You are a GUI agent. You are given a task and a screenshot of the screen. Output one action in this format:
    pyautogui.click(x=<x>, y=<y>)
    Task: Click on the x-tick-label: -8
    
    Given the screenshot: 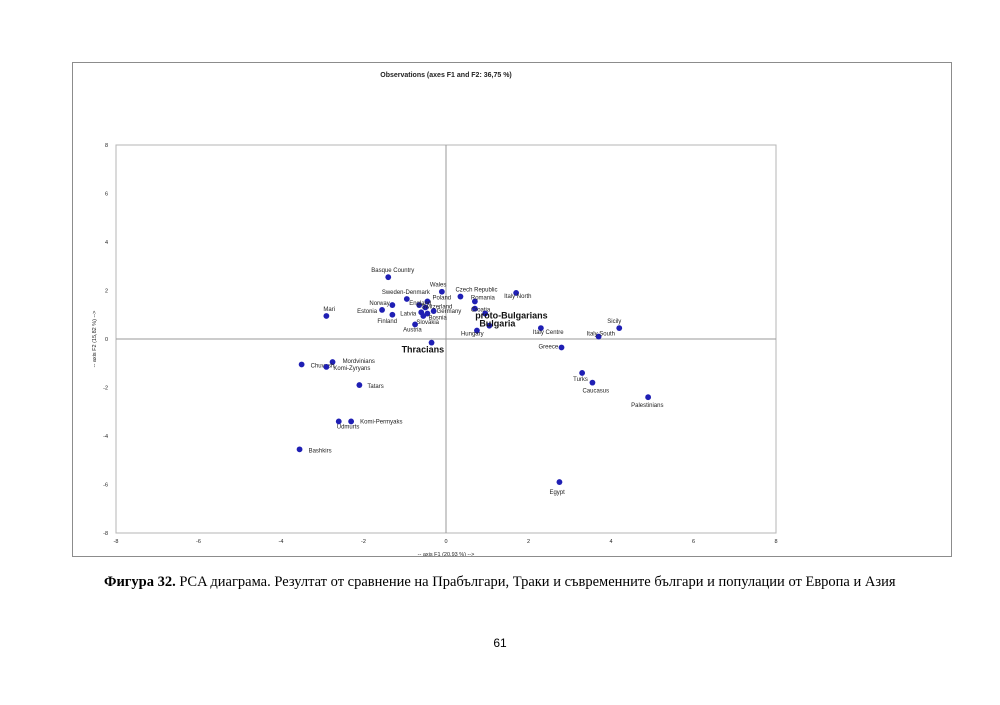 What is the action you would take?
    pyautogui.click(x=116, y=542)
    